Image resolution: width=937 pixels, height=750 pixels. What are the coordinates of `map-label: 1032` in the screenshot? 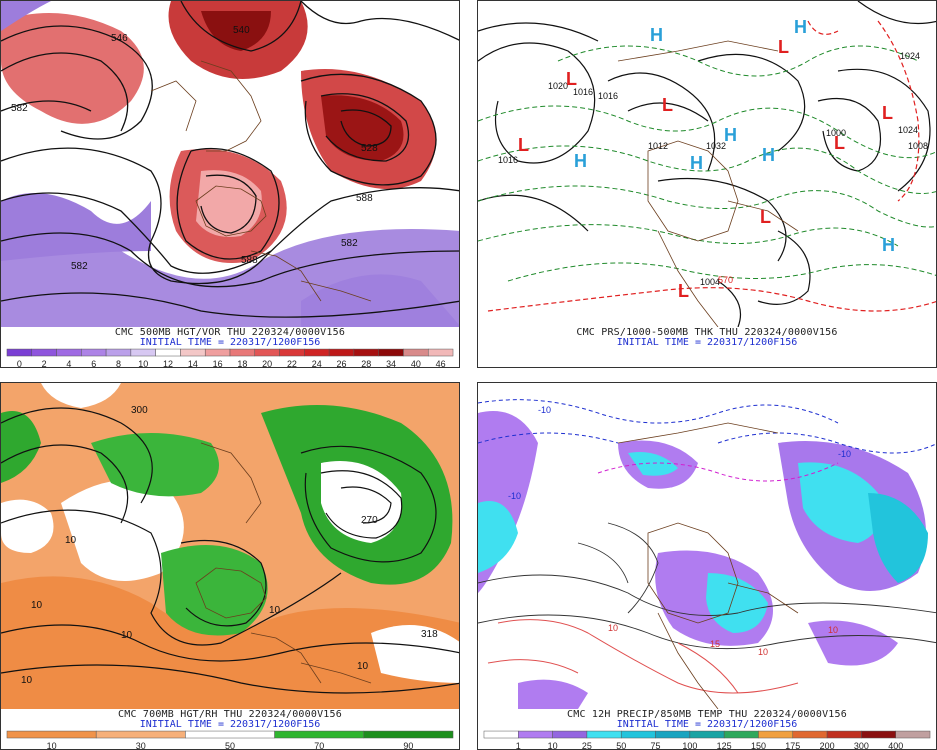 It's located at (716, 146).